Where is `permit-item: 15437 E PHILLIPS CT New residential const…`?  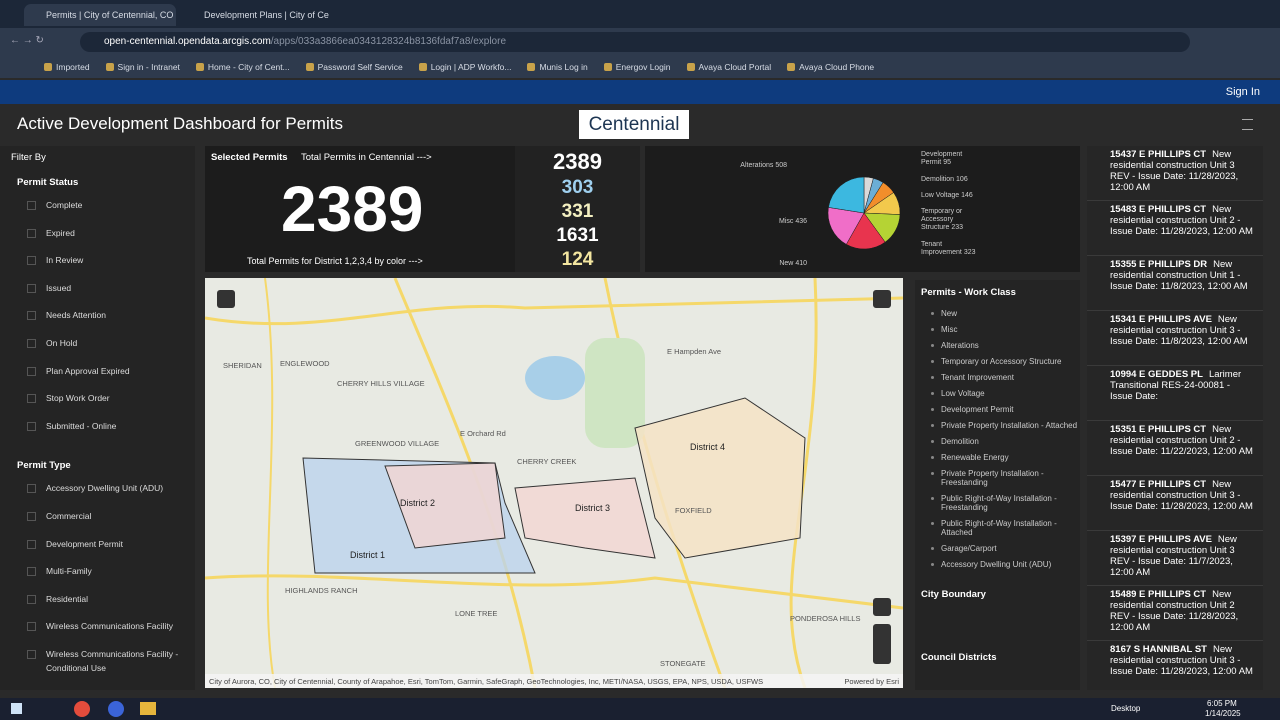 permit-item: 15437 E PHILLIPS CT New residential const… is located at coordinates (1175, 173).